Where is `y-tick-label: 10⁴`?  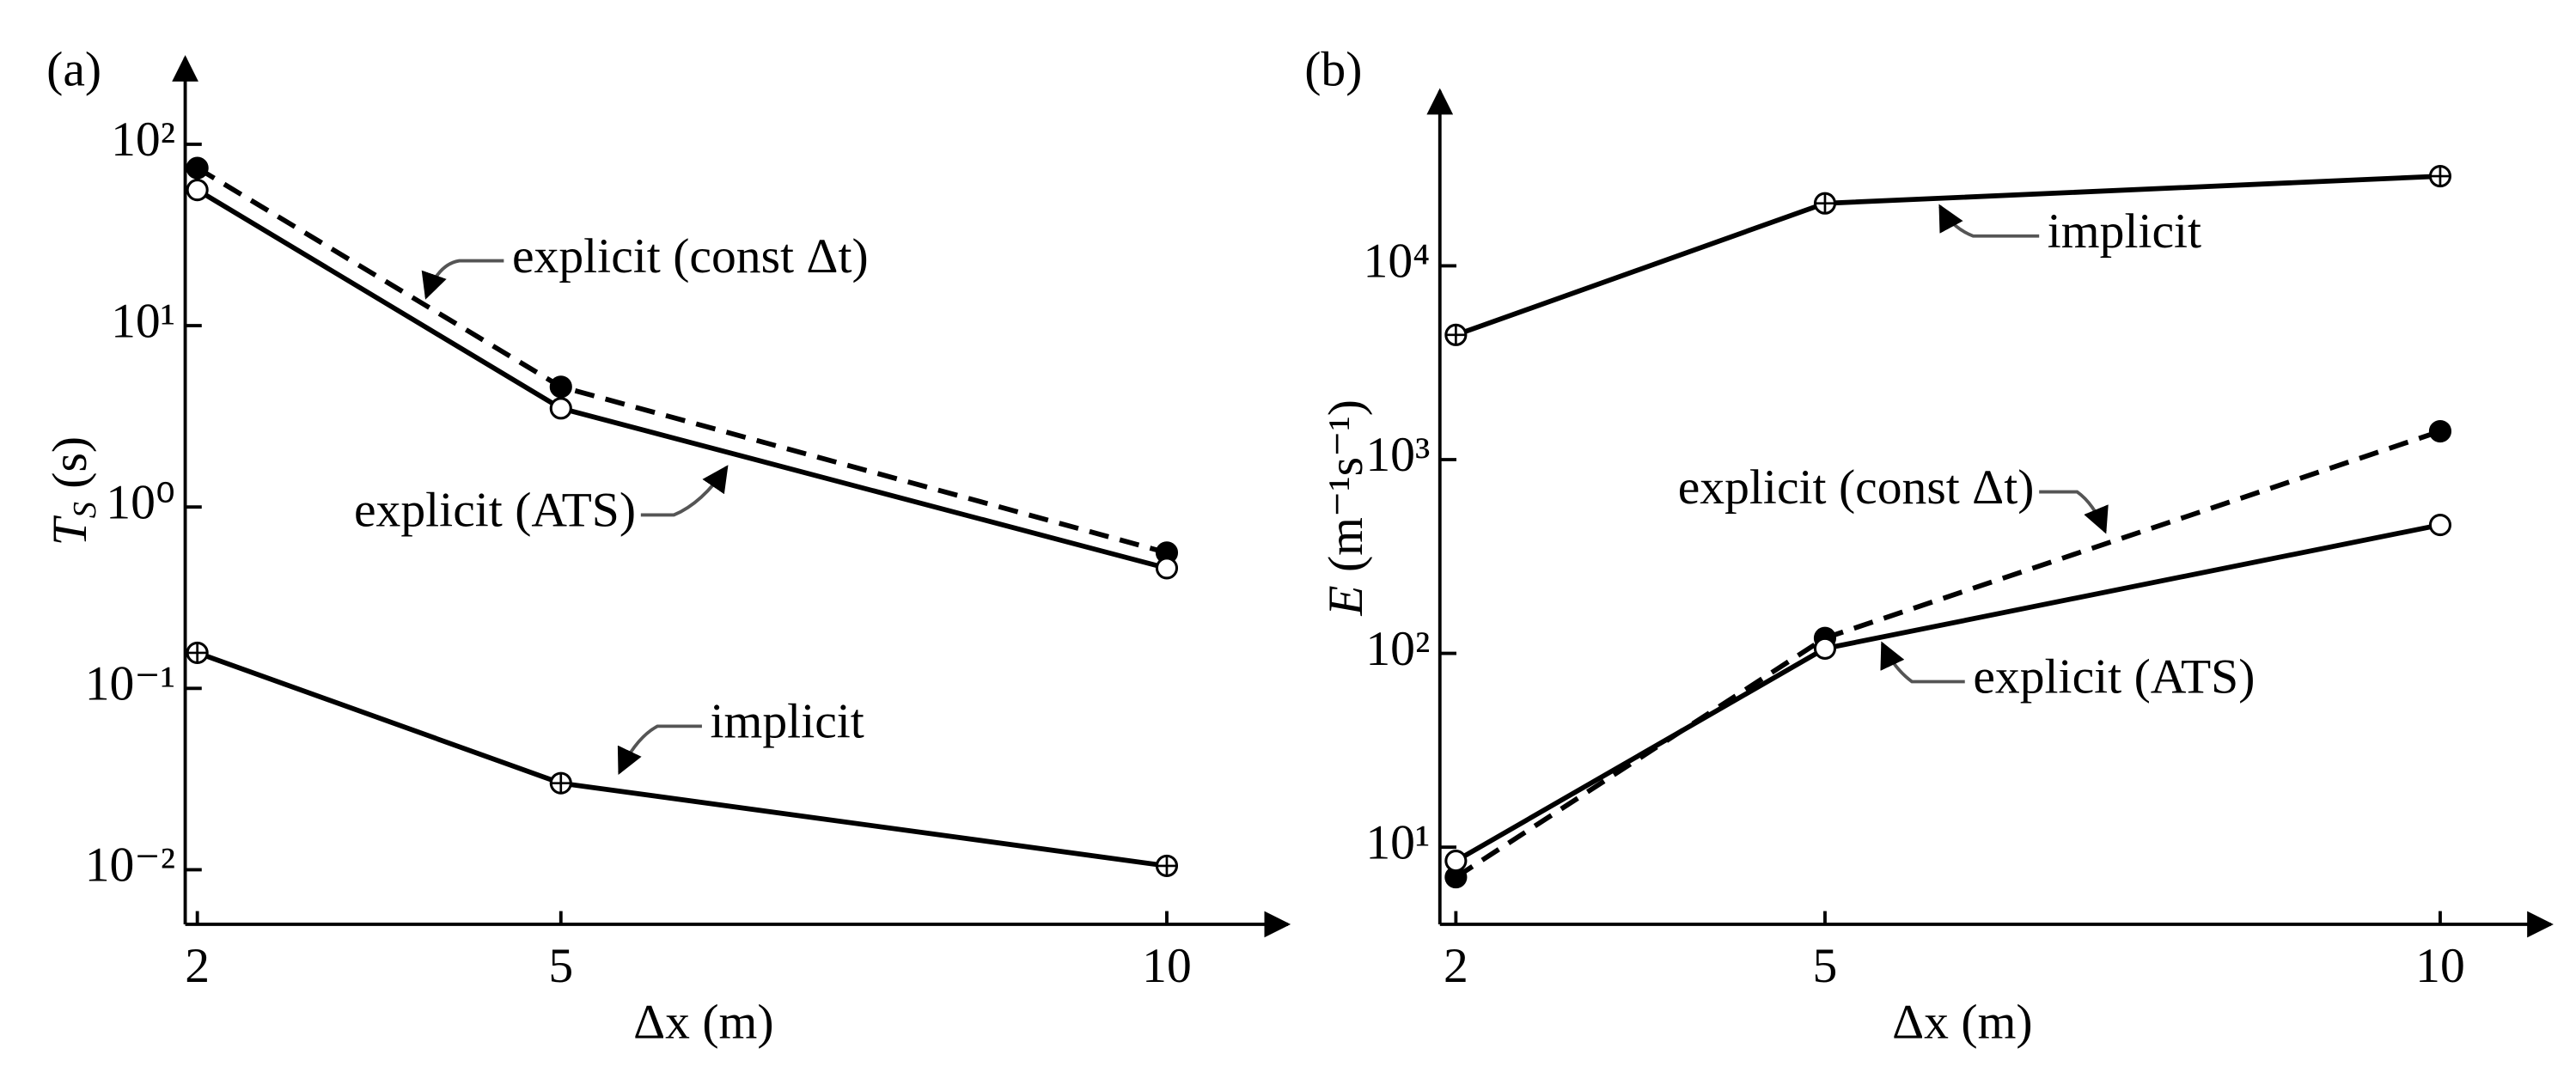
y-tick-label: 10⁴ is located at coordinates (1397, 262).